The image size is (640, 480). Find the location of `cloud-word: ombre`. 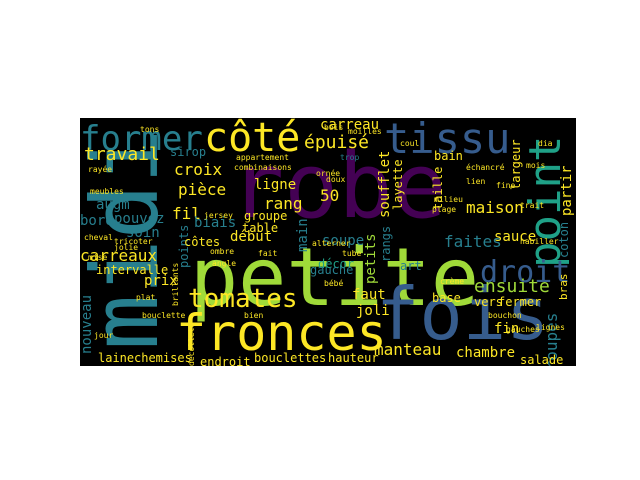

cloud-word: ombre is located at coordinates (222, 251).